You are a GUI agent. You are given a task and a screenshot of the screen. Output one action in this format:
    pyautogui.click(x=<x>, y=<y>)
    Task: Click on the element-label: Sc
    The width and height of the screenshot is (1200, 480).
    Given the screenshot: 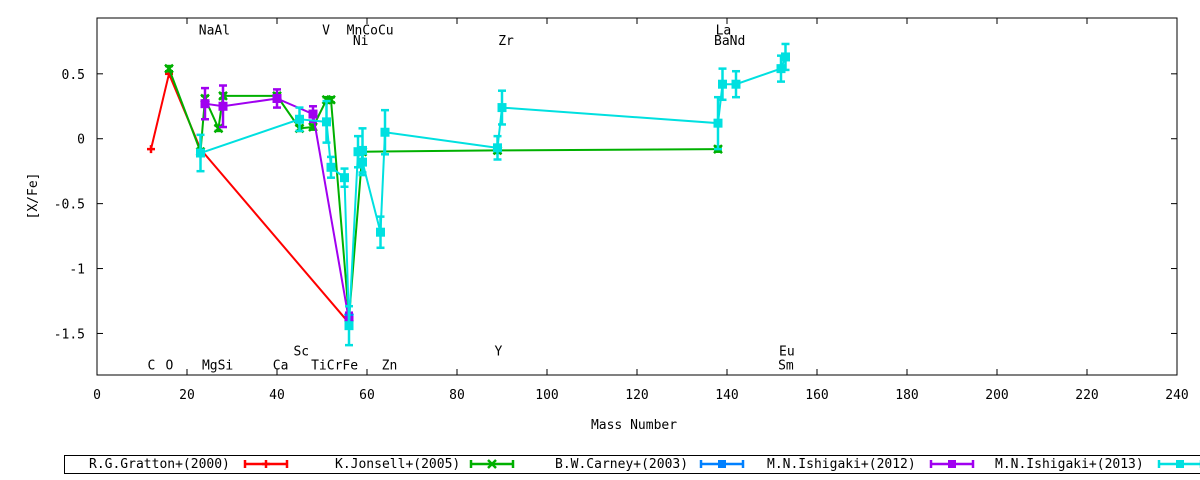 What is the action you would take?
    pyautogui.click(x=301, y=351)
    